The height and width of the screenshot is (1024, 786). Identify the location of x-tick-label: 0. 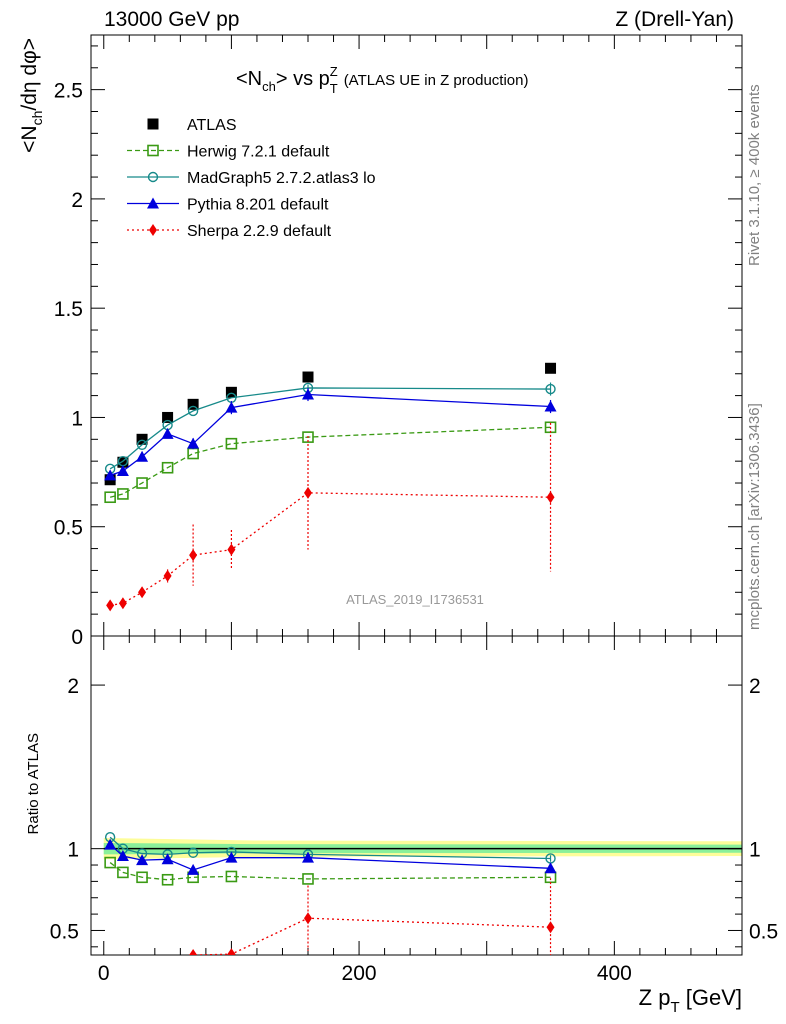
(104, 973).